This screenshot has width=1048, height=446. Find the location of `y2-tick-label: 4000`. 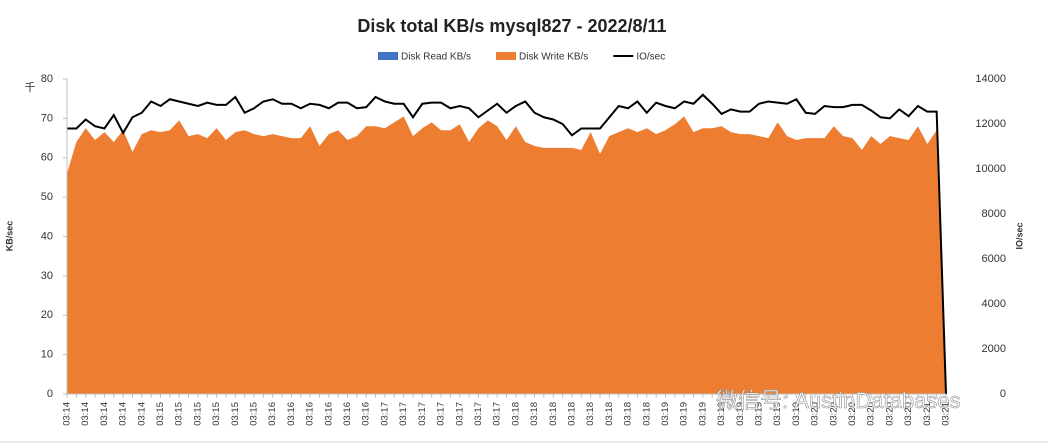

y2-tick-label: 4000 is located at coordinates (994, 304).